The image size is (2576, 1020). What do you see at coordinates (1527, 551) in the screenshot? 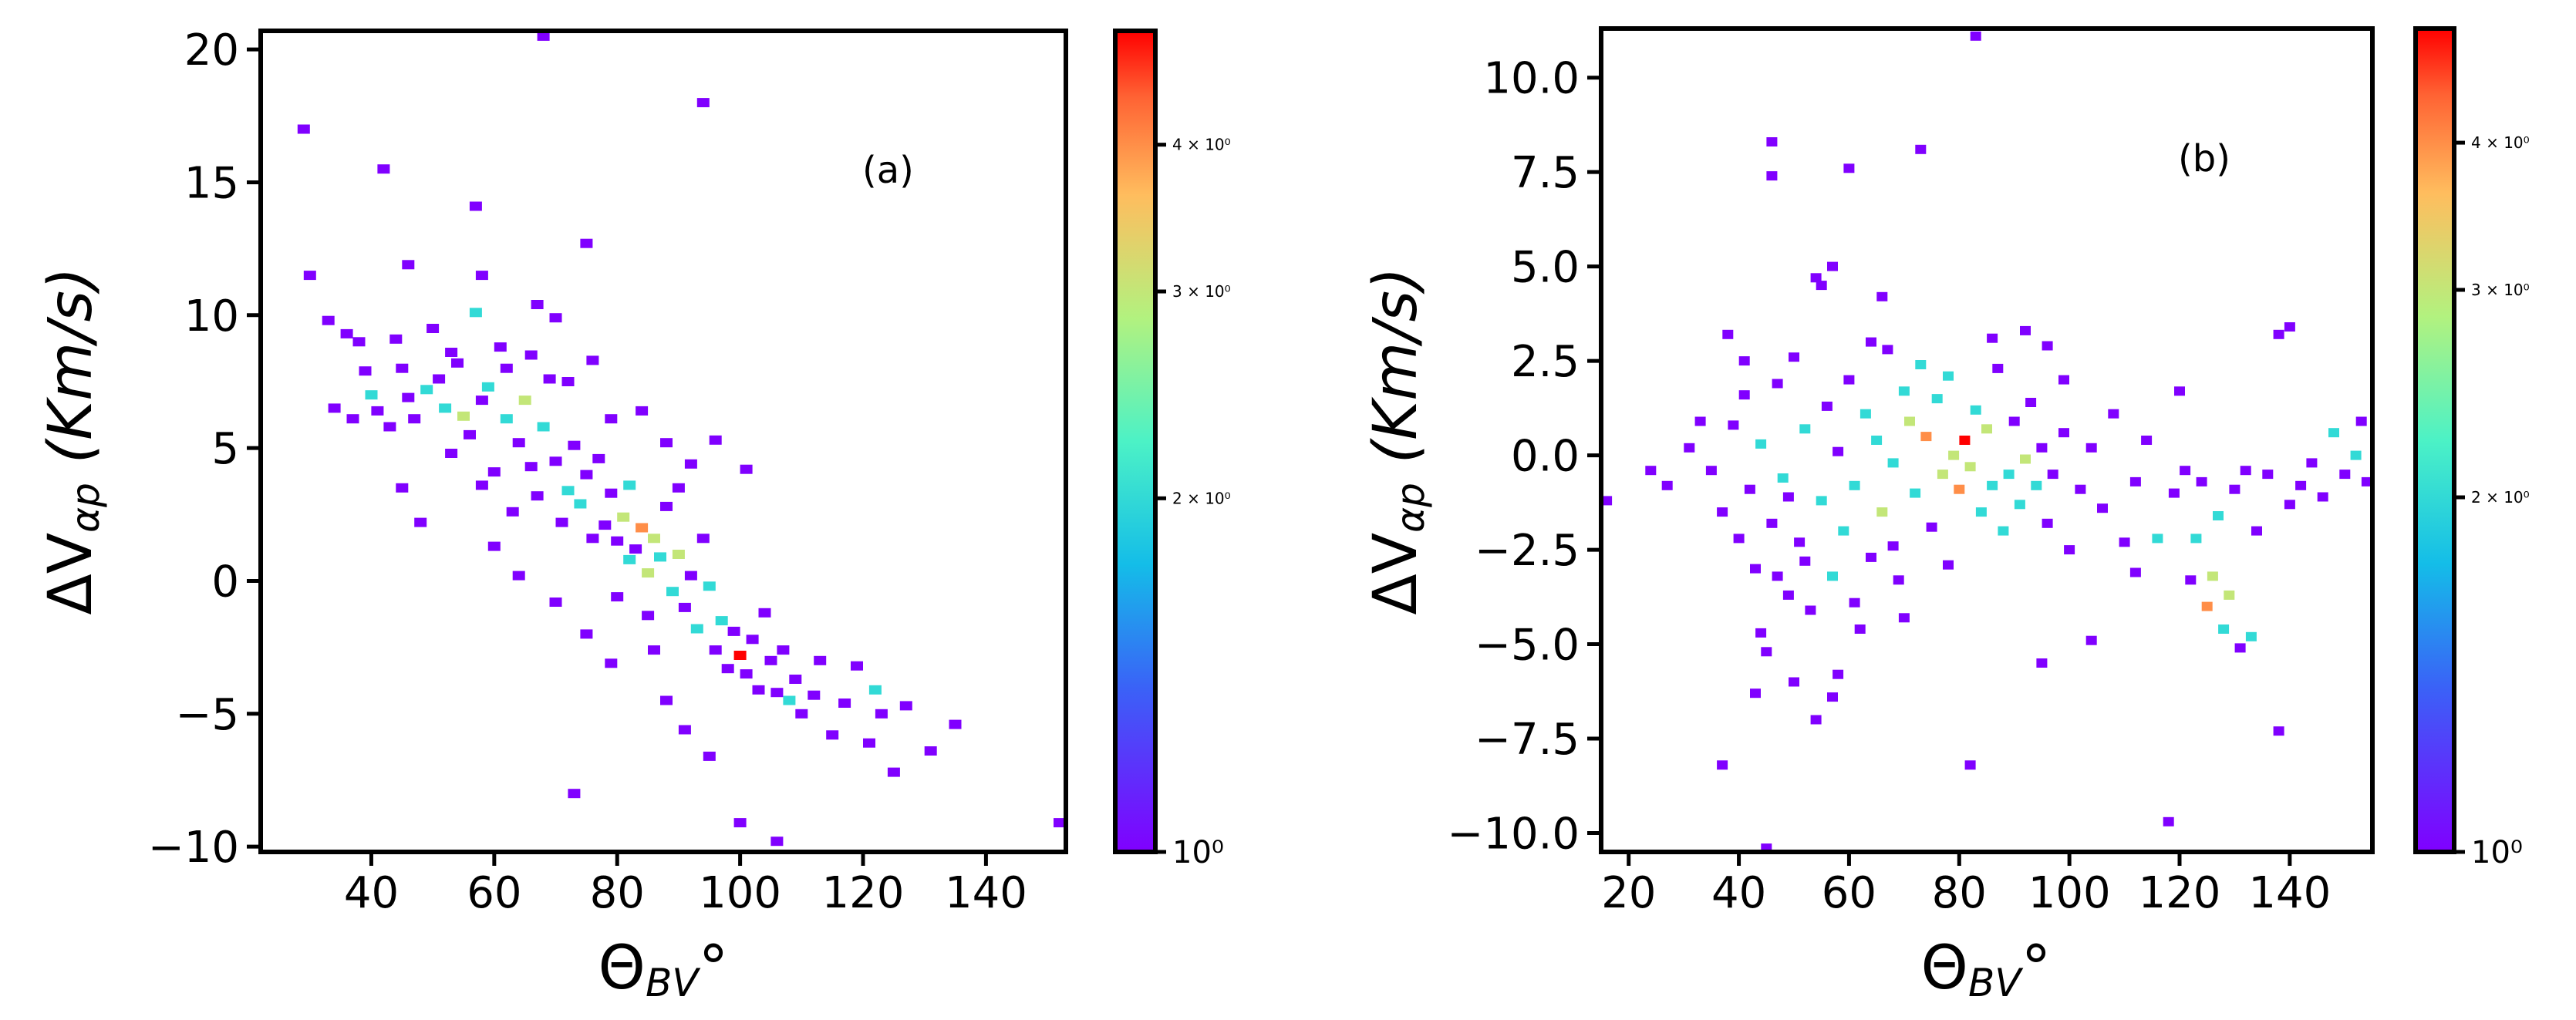
I see `panel-b-y-tick-label: −2.5` at bounding box center [1527, 551].